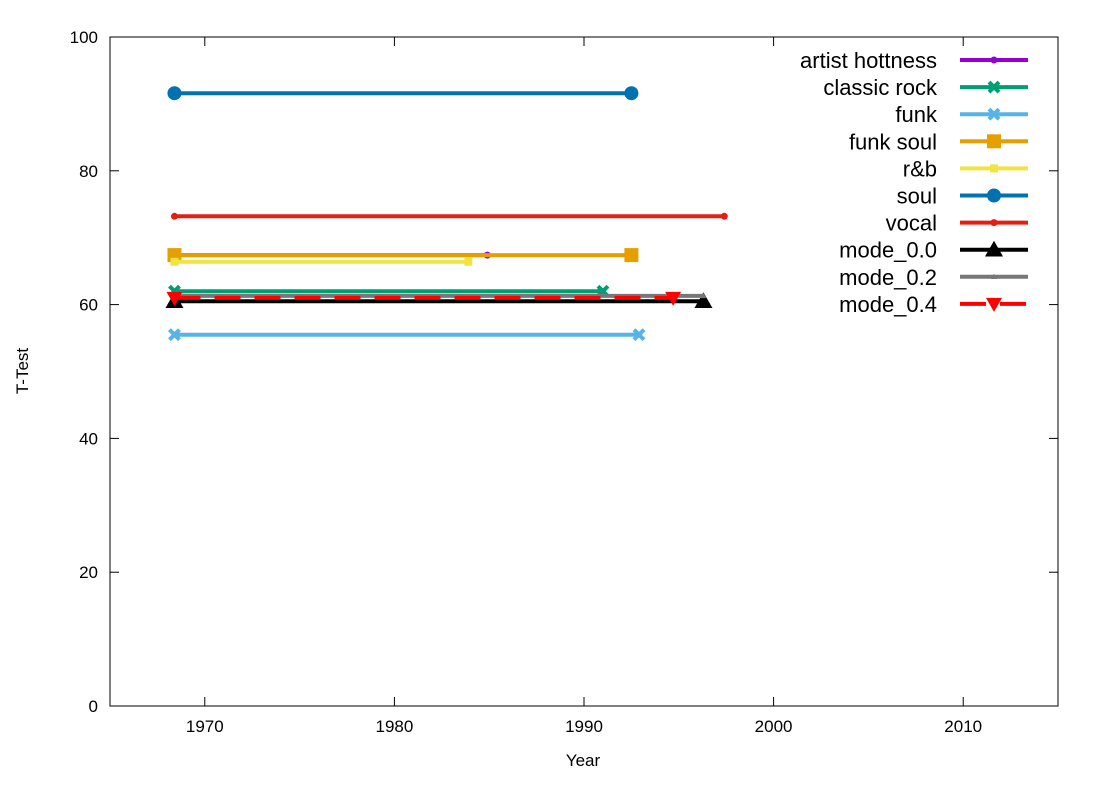 This screenshot has height=787, width=1093. Describe the element at coordinates (920, 168) in the screenshot. I see `legend-label: r&b` at that location.